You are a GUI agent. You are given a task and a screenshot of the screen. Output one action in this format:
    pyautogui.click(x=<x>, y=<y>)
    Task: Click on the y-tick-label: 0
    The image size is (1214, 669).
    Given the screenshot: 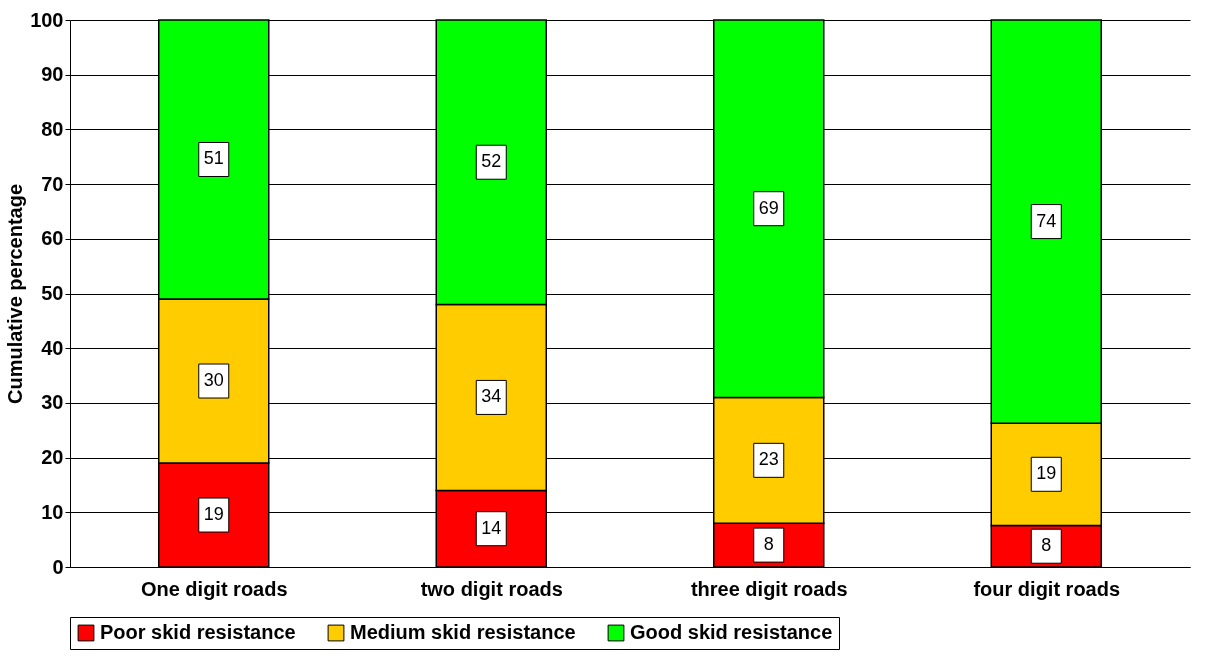 What is the action you would take?
    pyautogui.click(x=58, y=566)
    